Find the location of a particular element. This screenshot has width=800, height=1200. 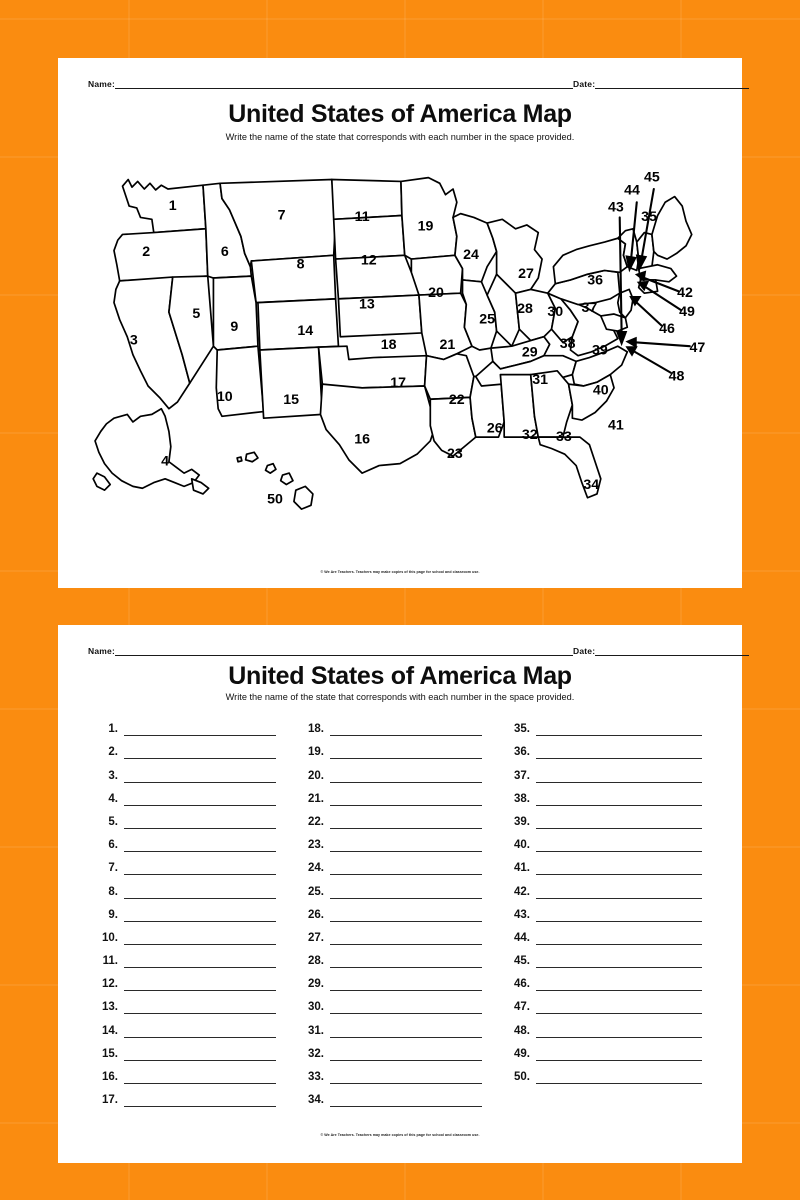

answer-row: 4. is located at coordinates (195, 794).